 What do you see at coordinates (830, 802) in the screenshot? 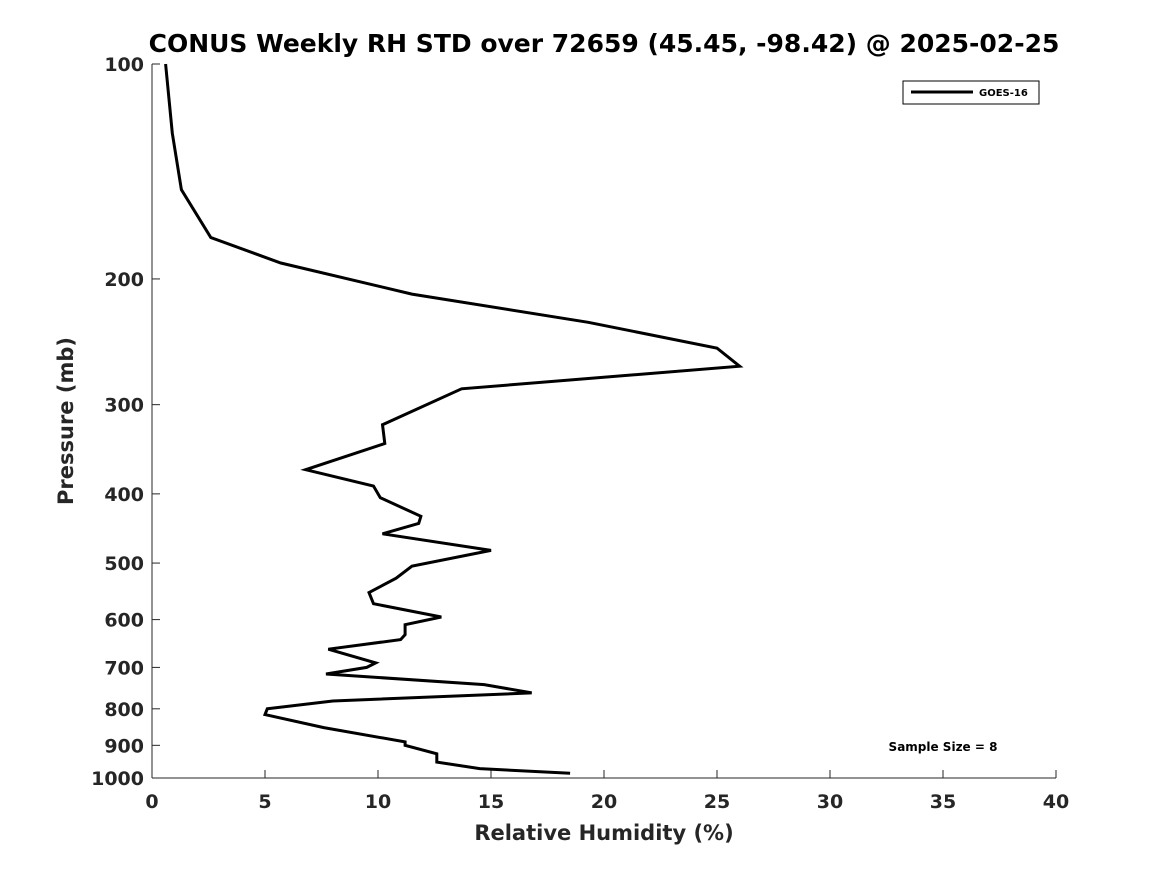
I see `x-tick-label: 30` at bounding box center [830, 802].